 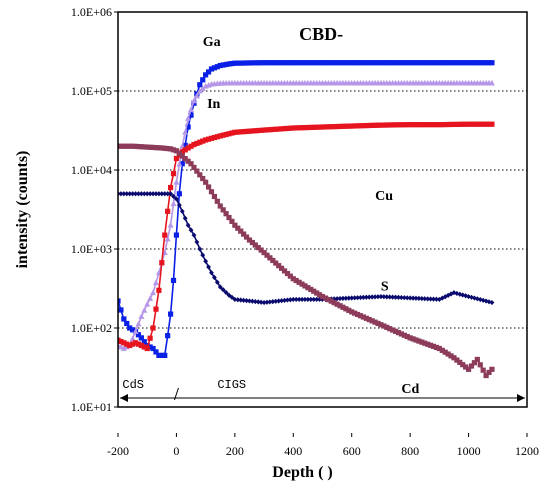 What do you see at coordinates (213, 104) in the screenshot?
I see `series-label-in: In` at bounding box center [213, 104].